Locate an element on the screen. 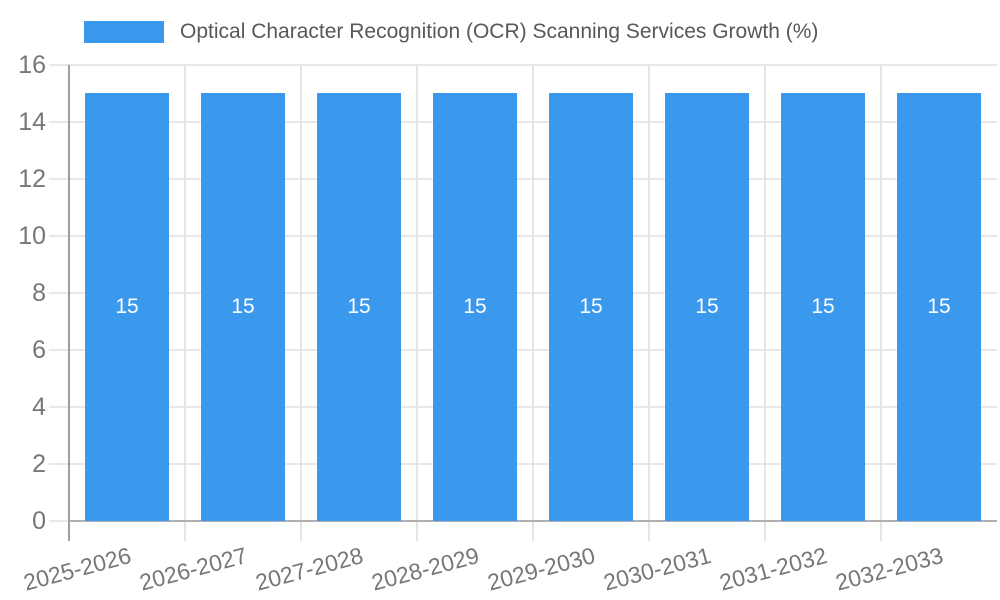  y-tick-label: 12 is located at coordinates (32, 179).